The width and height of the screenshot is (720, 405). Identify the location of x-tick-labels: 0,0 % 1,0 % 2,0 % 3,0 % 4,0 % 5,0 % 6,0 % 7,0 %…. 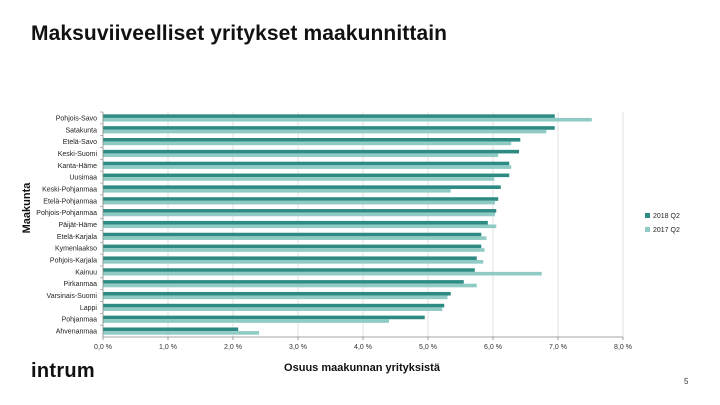
(363, 347).